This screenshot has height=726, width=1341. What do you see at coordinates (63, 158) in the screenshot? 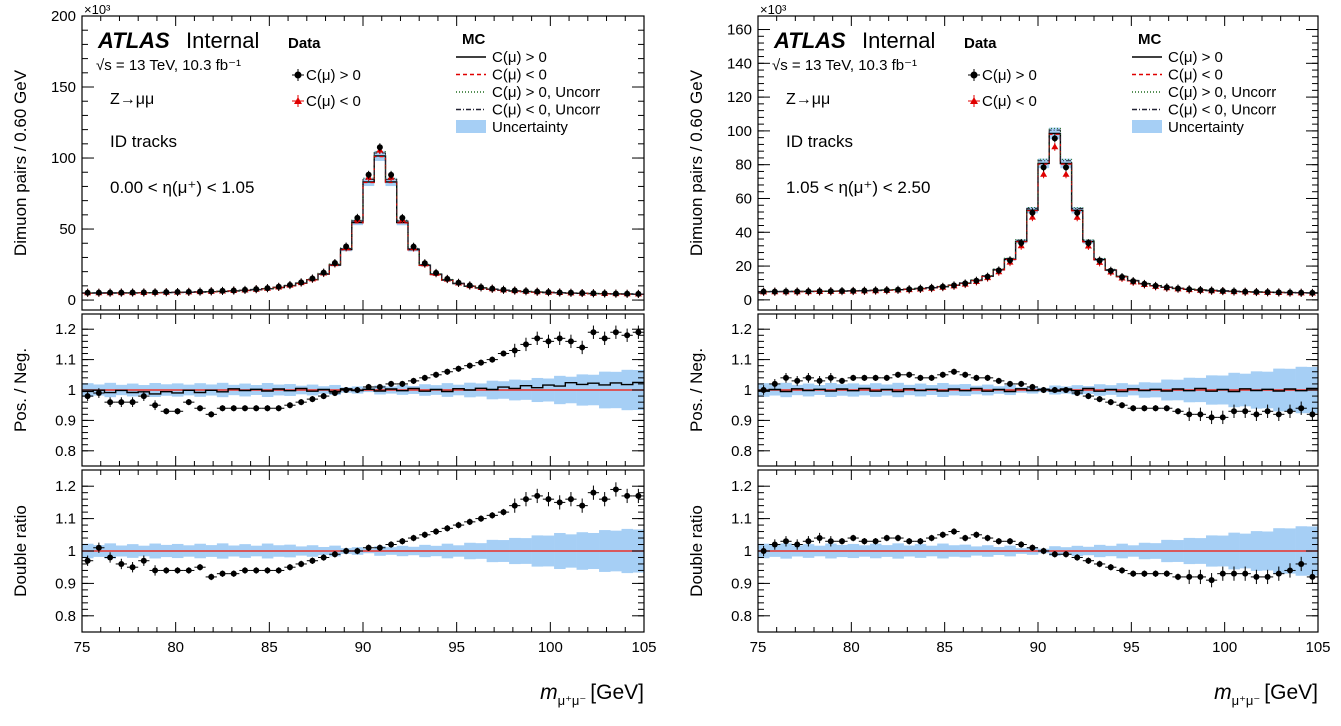
I see `y-tick-label: 100` at bounding box center [63, 158].